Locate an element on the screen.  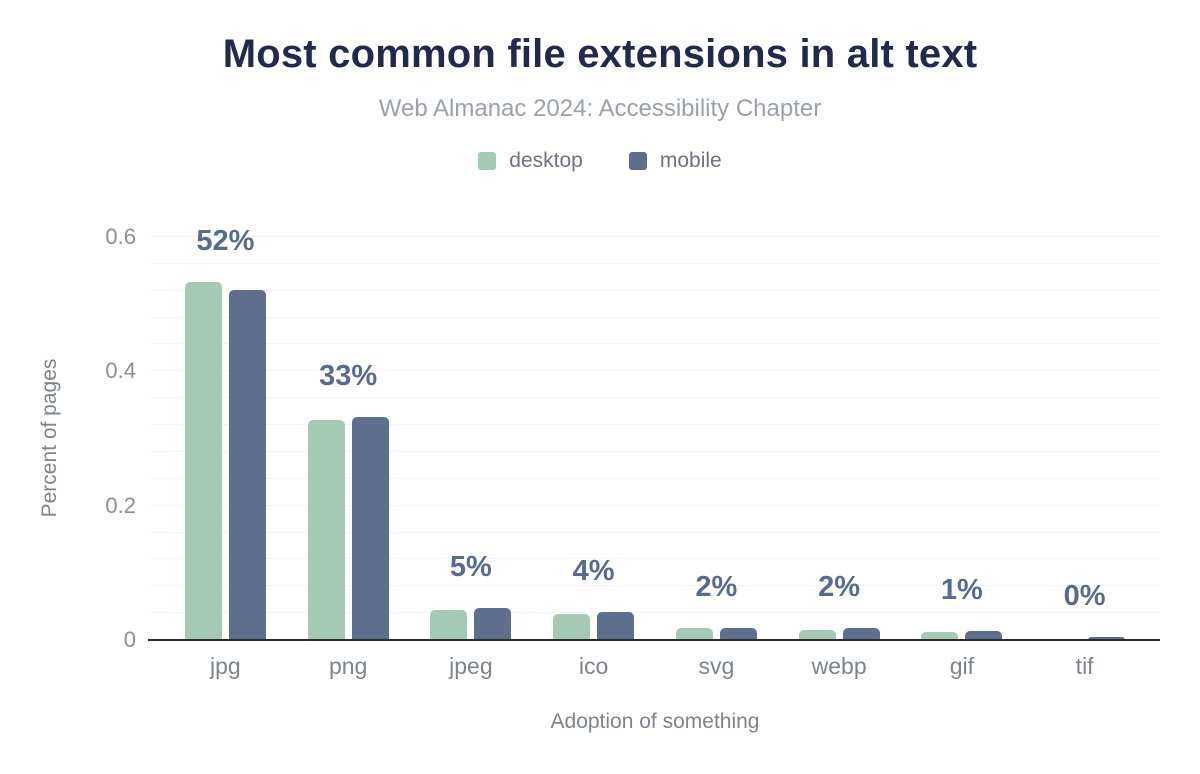
bar-desktop-gif is located at coordinates (940, 635).